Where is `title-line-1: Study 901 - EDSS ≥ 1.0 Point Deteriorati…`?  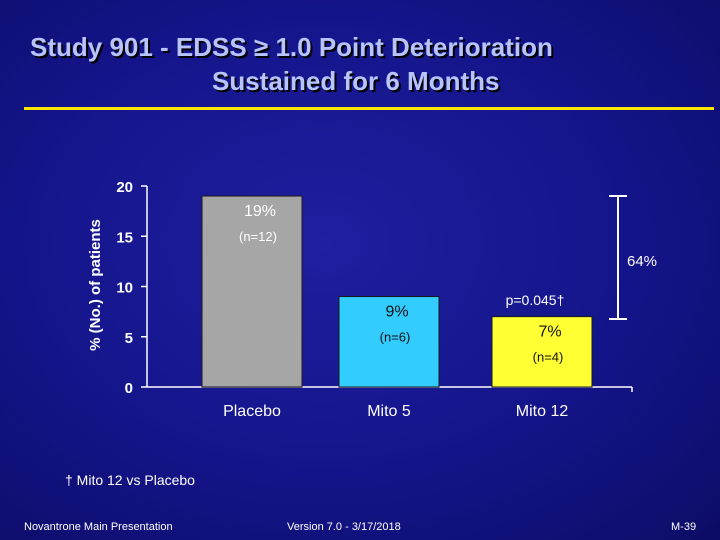
title-line-1: Study 901 - EDSS ≥ 1.0 Point Deteriorati… is located at coordinates (291, 47).